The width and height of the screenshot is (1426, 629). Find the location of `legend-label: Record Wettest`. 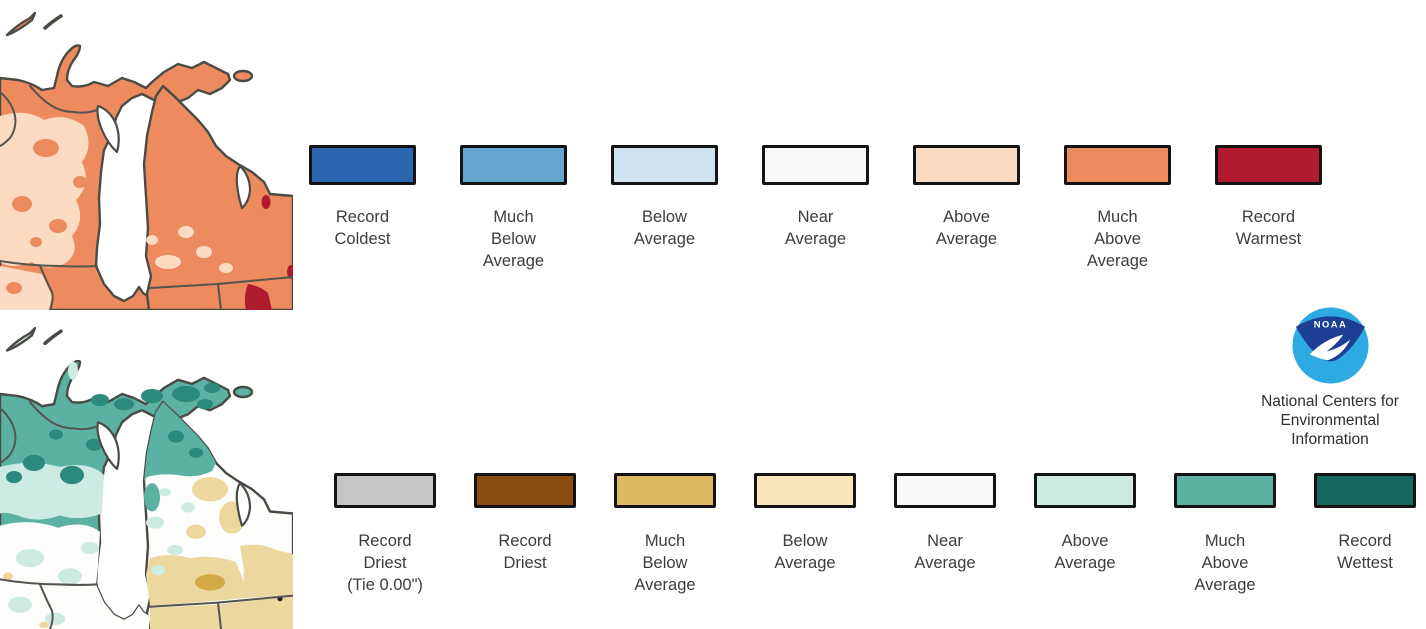

legend-label: Record Wettest is located at coordinates (1365, 552).